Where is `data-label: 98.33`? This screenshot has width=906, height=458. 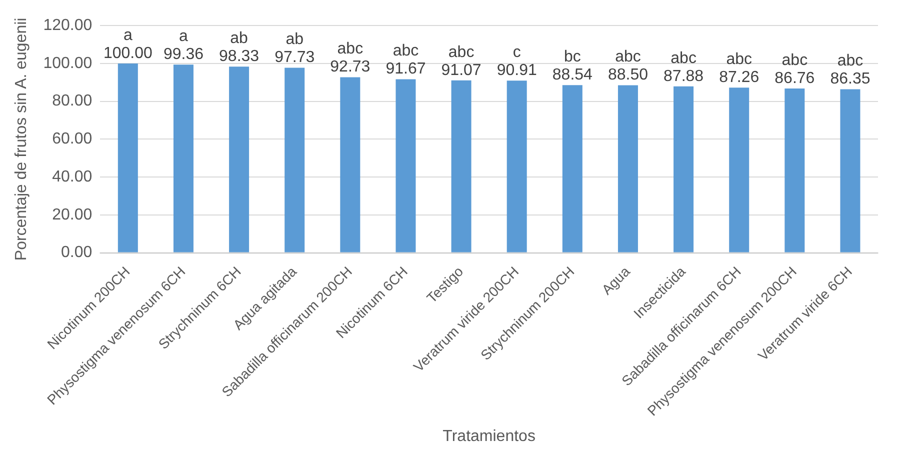
data-label: 98.33 is located at coordinates (239, 57).